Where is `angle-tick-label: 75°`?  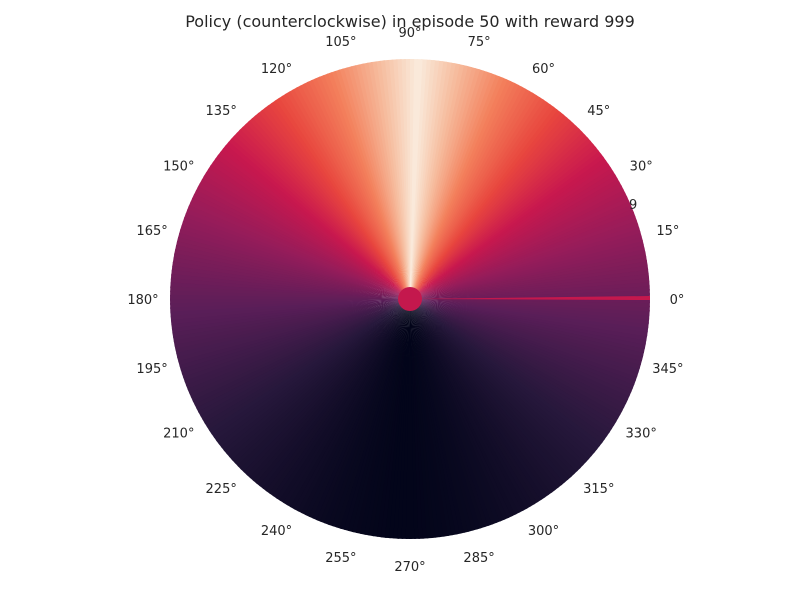
angle-tick-label: 75° is located at coordinates (479, 42).